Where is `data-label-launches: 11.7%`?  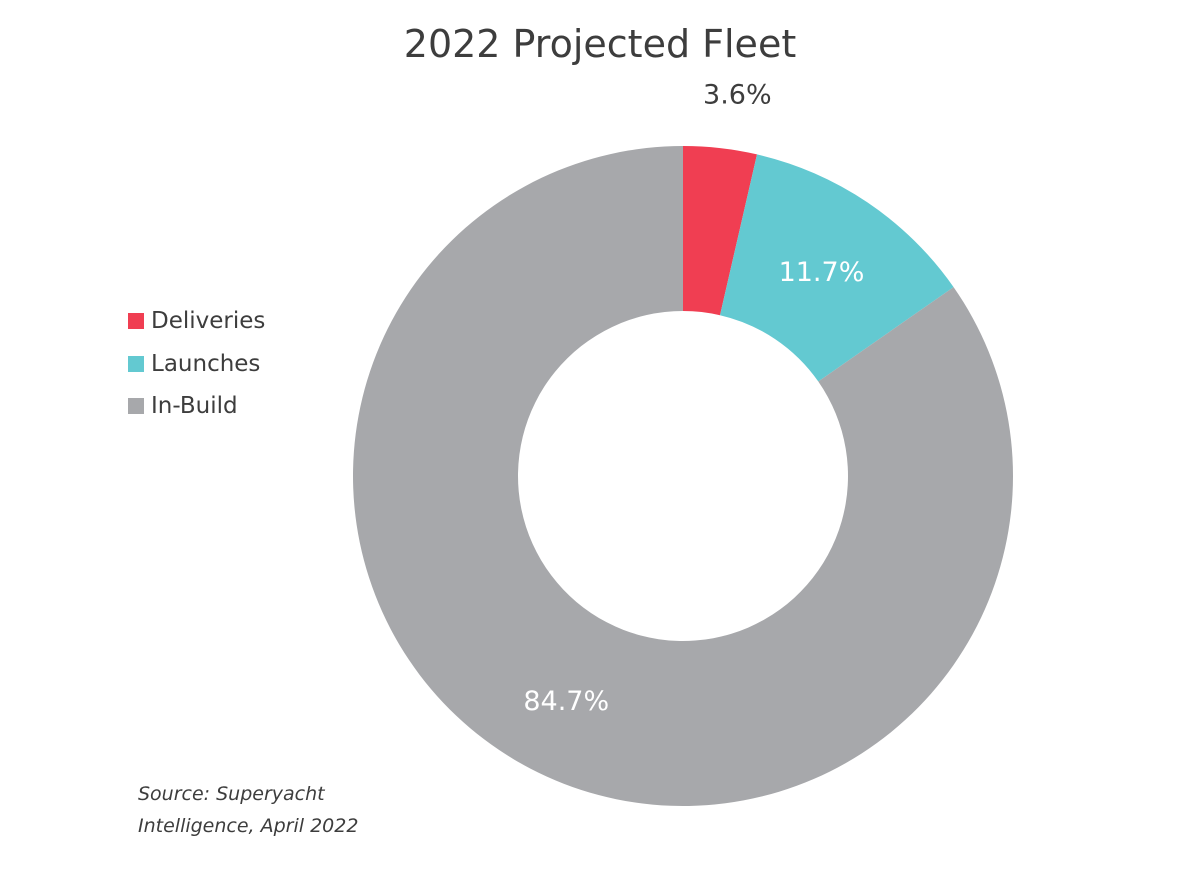
data-label-launches: 11.7% is located at coordinates (822, 272).